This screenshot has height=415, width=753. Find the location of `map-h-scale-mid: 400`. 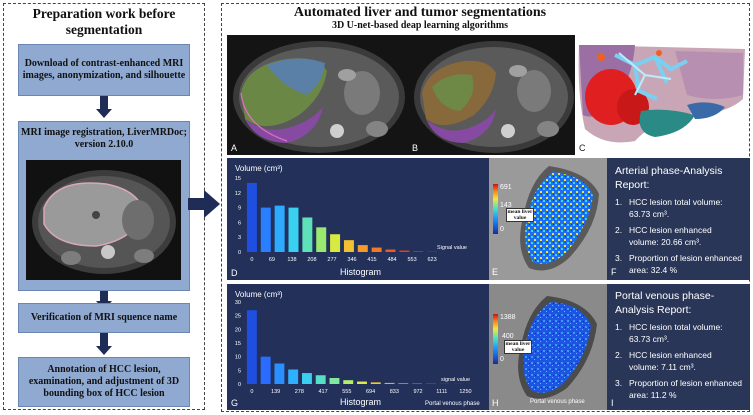

map-h-scale-mid: 400 is located at coordinates (508, 336).